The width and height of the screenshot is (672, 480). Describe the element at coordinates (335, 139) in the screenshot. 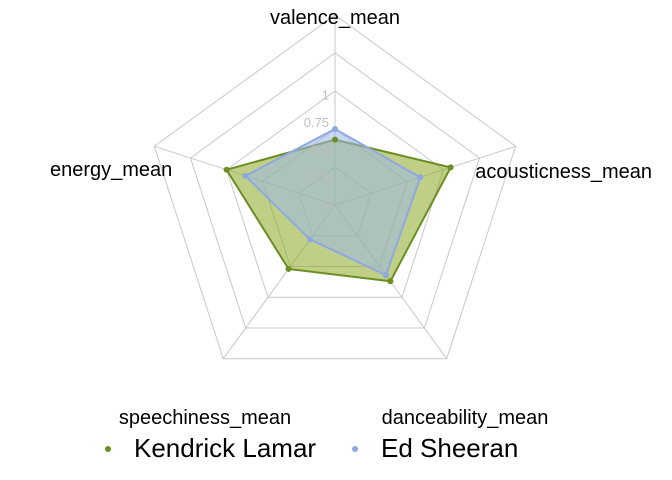

I see `data-point-kendrick-lamar-valence-mean` at that location.